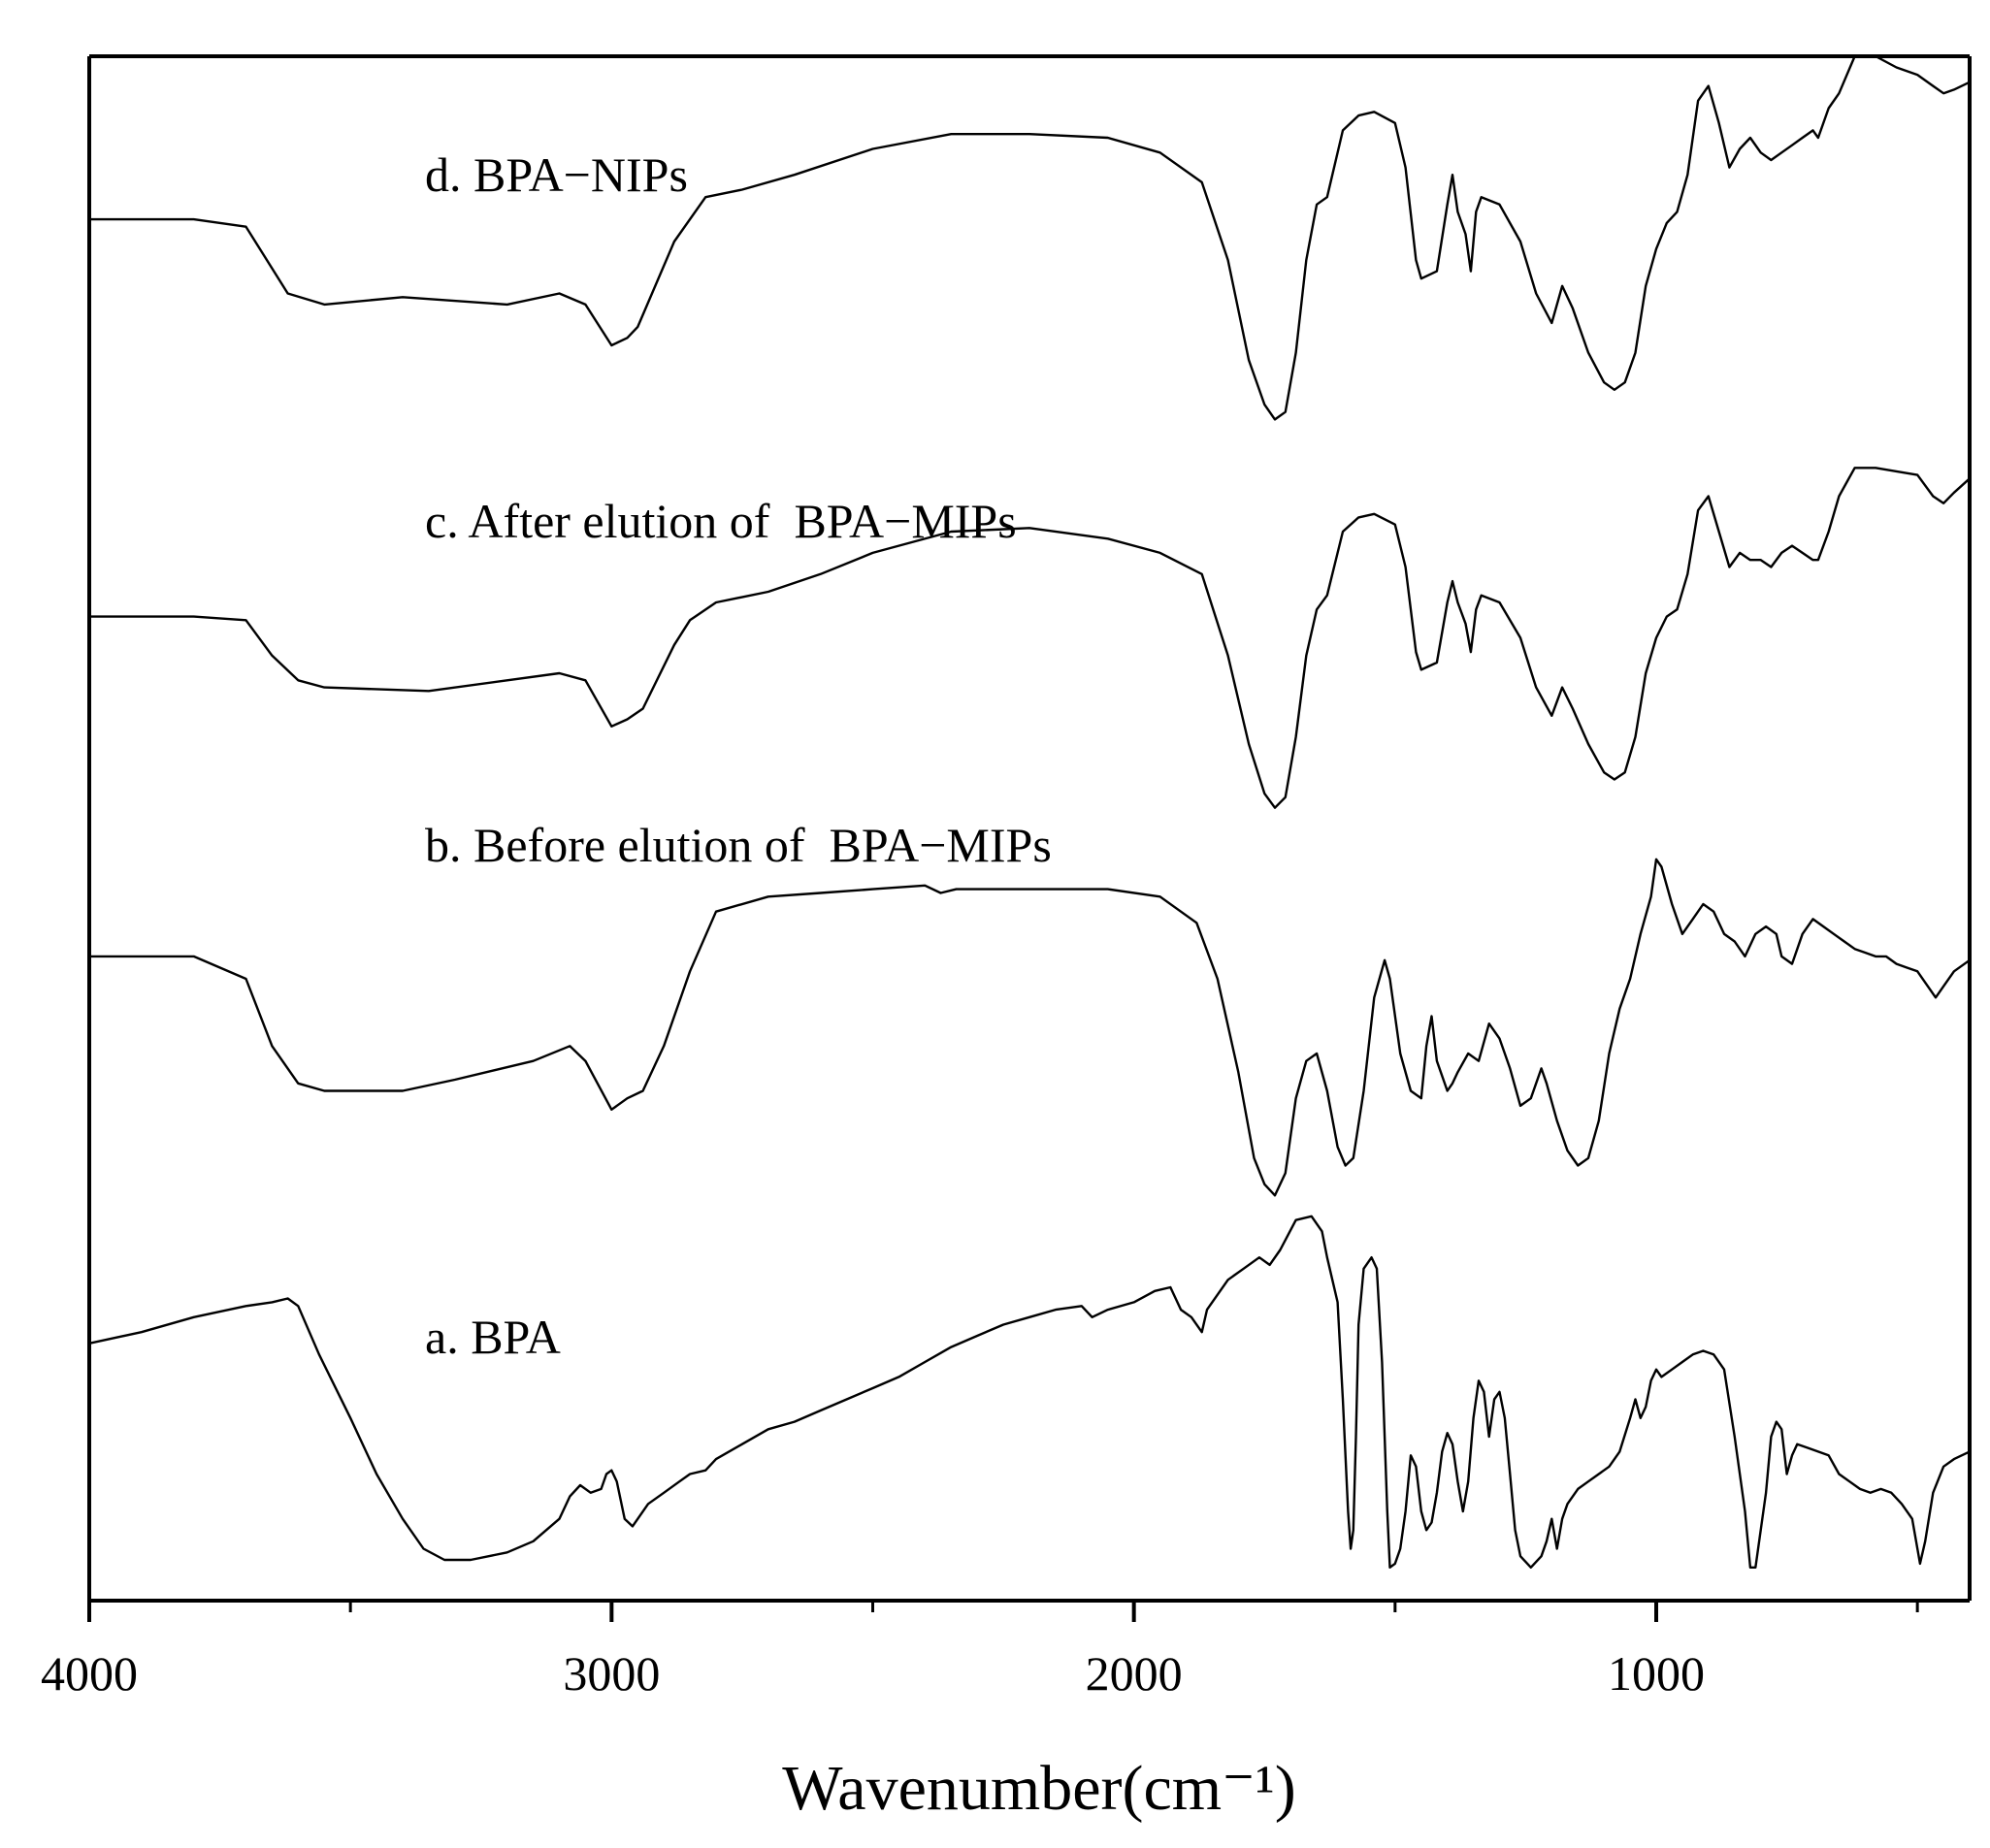 The width and height of the screenshot is (1990, 1848). I want to click on x-axis-title: Wavenumber(cm⁻¹), so click(1038, 1788).